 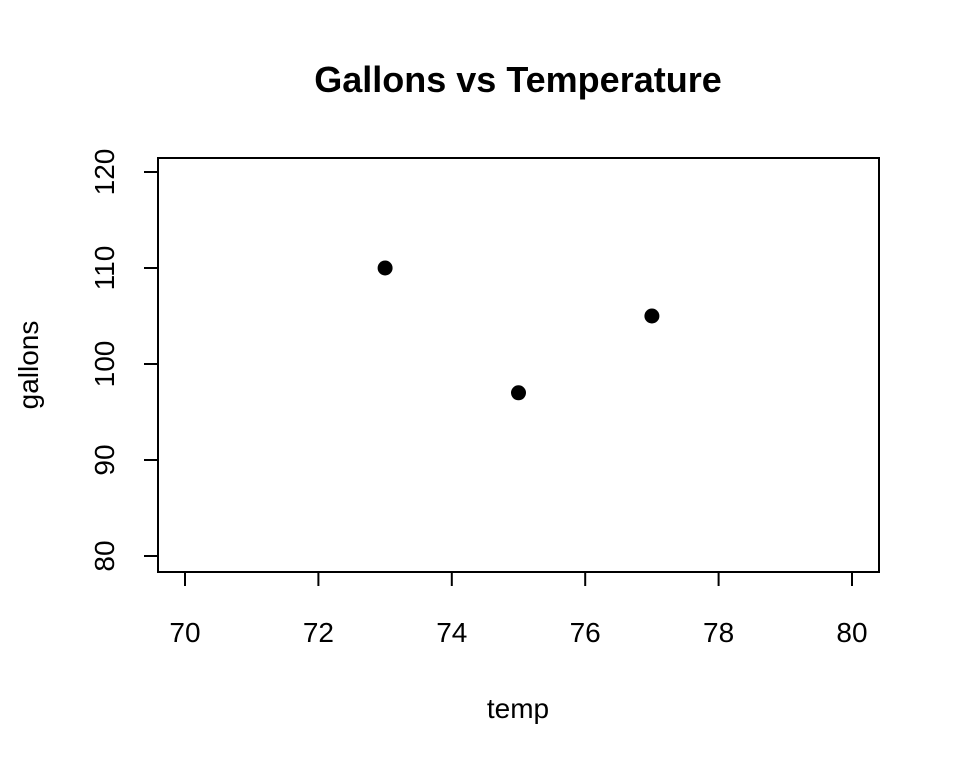 I want to click on y-tick-label: 100, so click(x=104, y=364).